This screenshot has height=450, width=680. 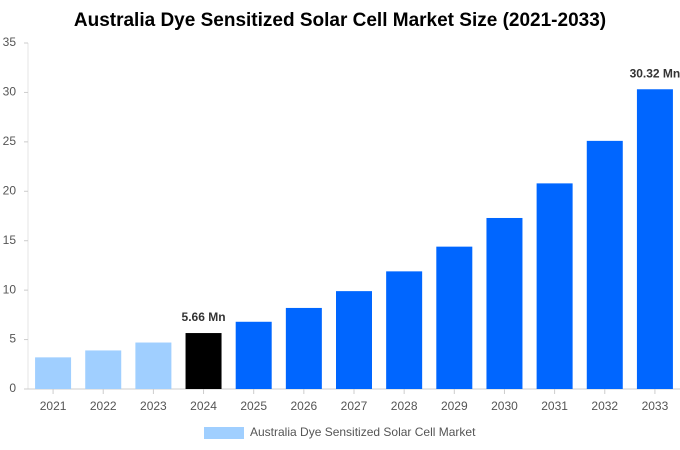 I want to click on y-tick-label: 30, so click(x=10, y=92).